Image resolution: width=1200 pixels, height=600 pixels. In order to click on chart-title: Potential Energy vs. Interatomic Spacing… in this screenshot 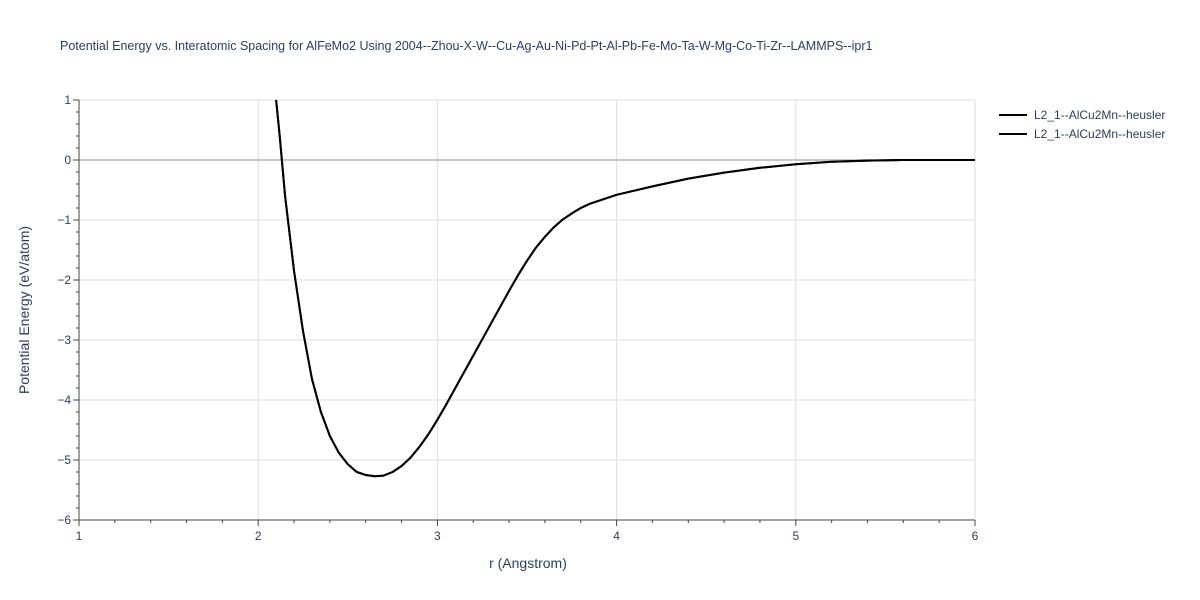, I will do `click(466, 46)`.